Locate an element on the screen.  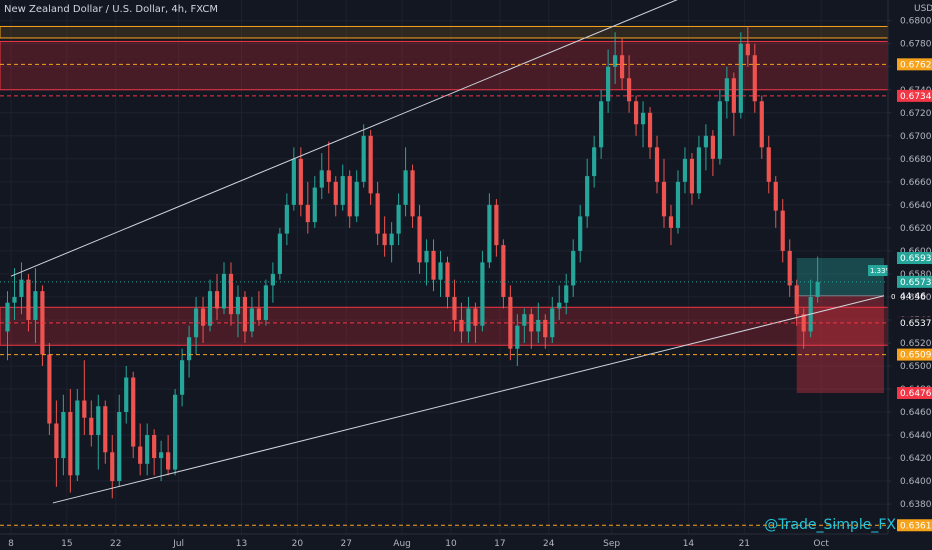
time-tick-label: 22 is located at coordinates (115, 544).